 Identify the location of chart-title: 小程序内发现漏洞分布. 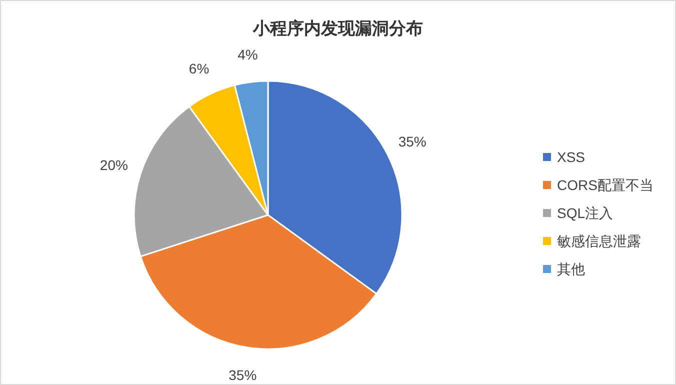
(337, 28).